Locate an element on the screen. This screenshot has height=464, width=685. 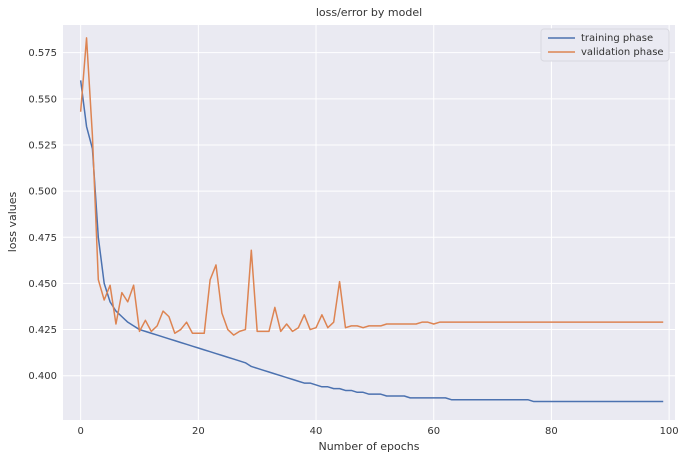
x-tick-label: 40 is located at coordinates (316, 431).